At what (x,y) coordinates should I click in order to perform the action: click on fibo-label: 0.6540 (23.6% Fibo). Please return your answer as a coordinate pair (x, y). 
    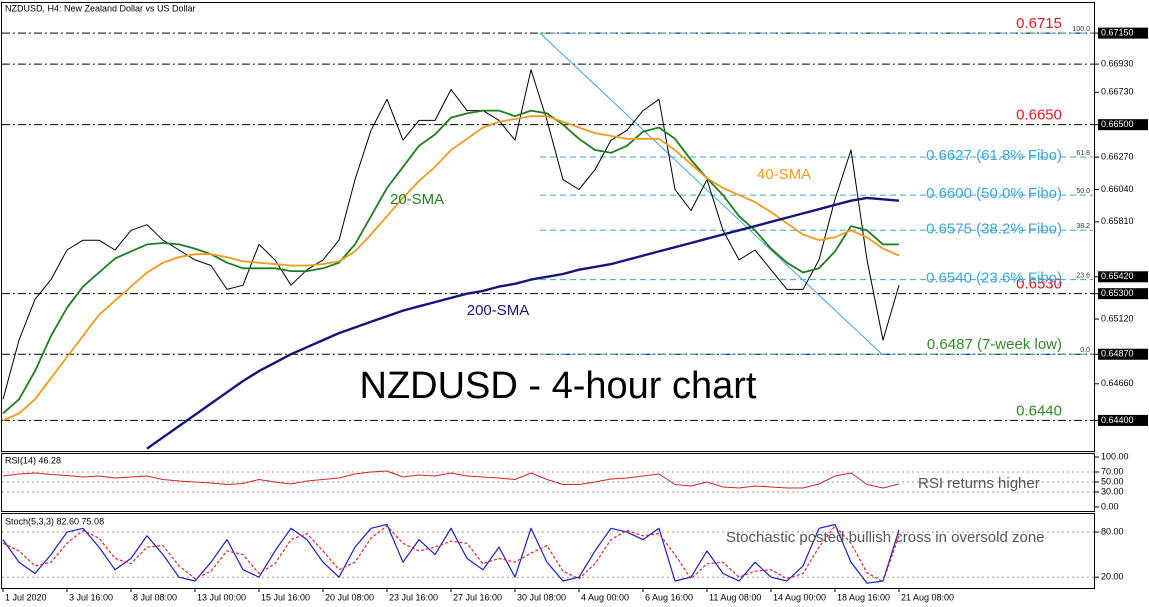
    Looking at the image, I should click on (994, 278).